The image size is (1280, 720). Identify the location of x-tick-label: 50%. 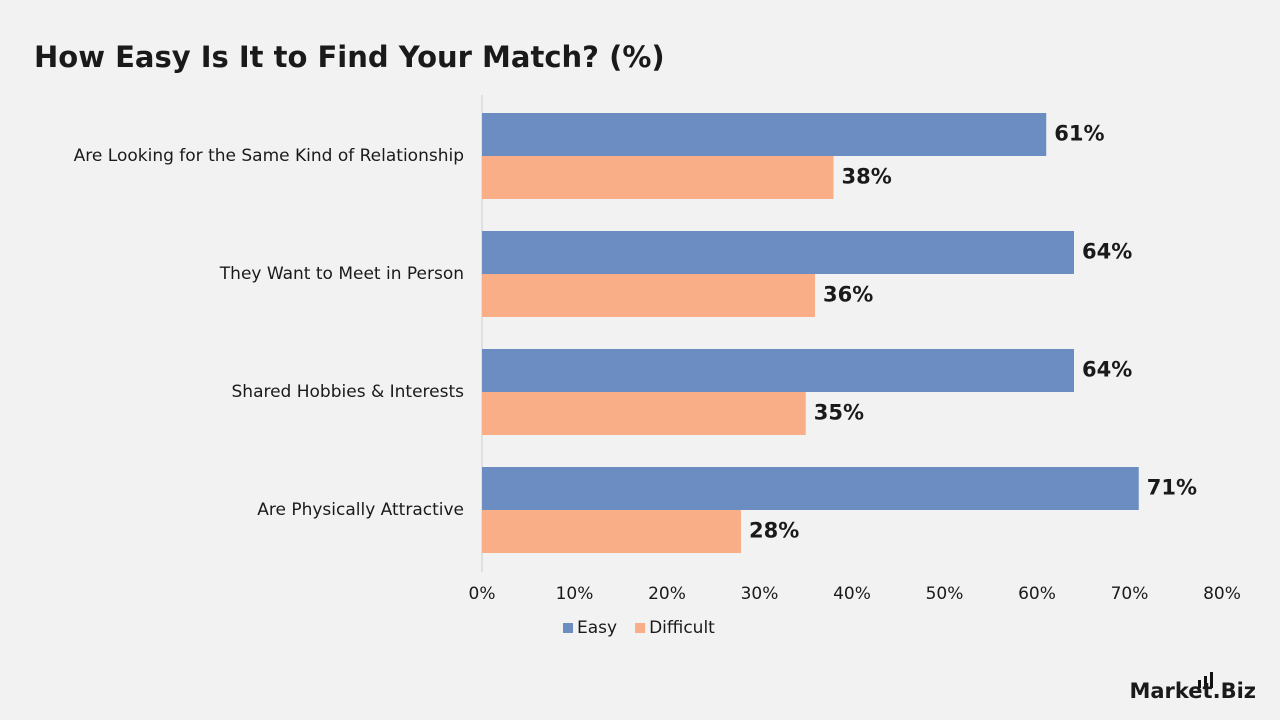
(945, 594).